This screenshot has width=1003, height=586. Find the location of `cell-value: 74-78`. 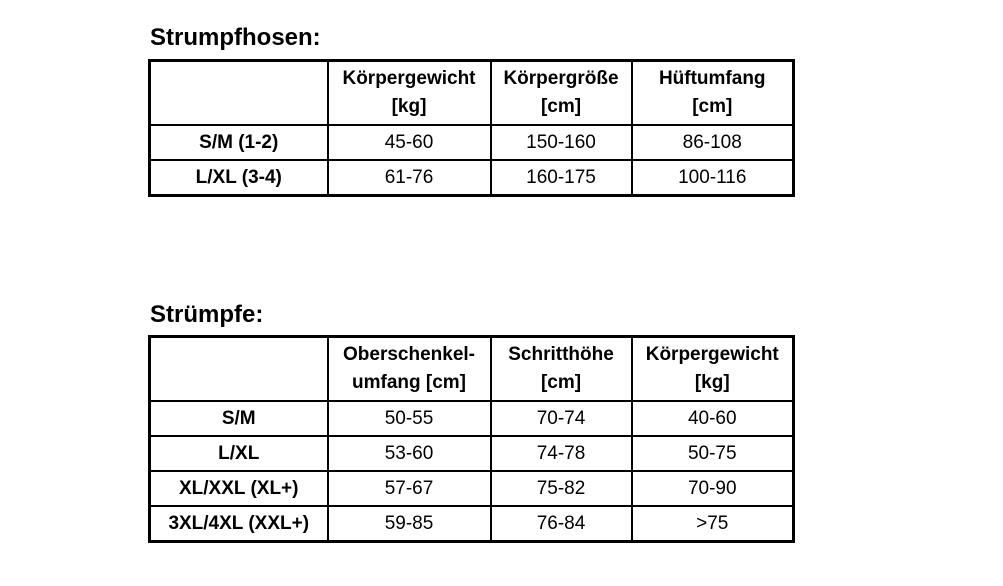

cell-value: 74-78 is located at coordinates (561, 453).